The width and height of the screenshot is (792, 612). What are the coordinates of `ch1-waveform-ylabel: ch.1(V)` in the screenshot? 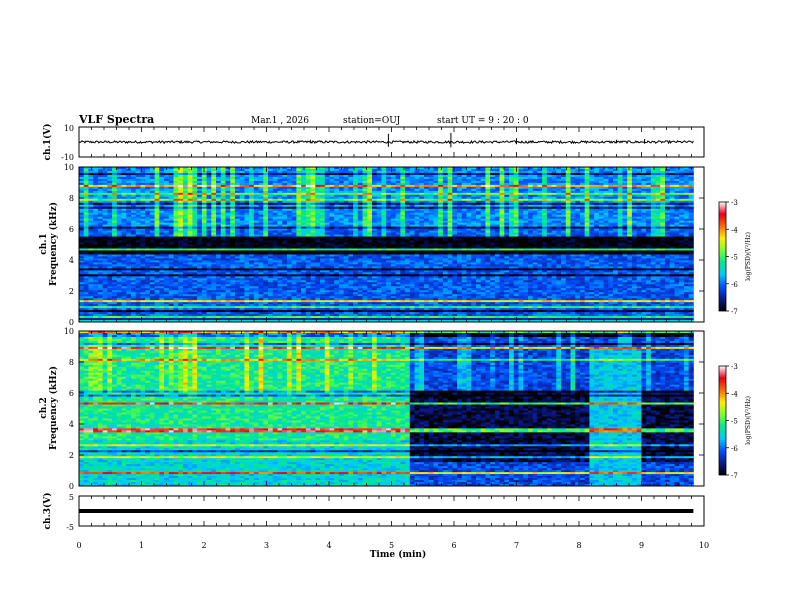 It's located at (47, 142).